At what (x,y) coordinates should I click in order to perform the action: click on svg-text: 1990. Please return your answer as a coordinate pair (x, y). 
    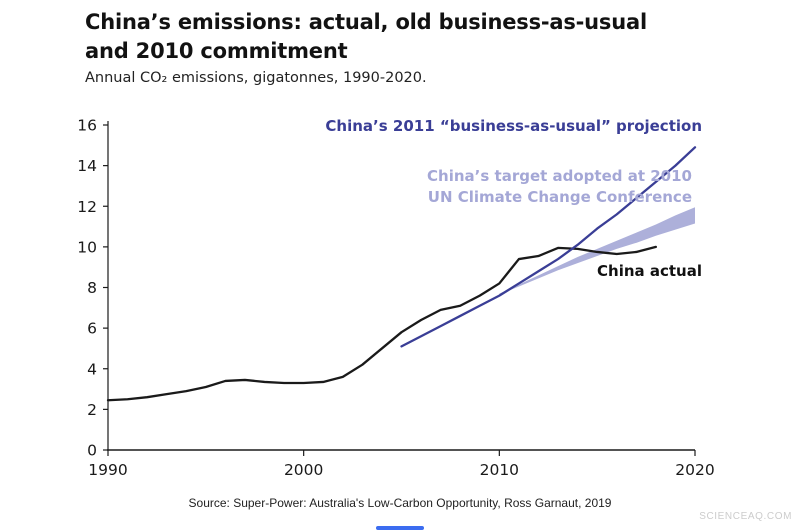
    Looking at the image, I should click on (107, 470).